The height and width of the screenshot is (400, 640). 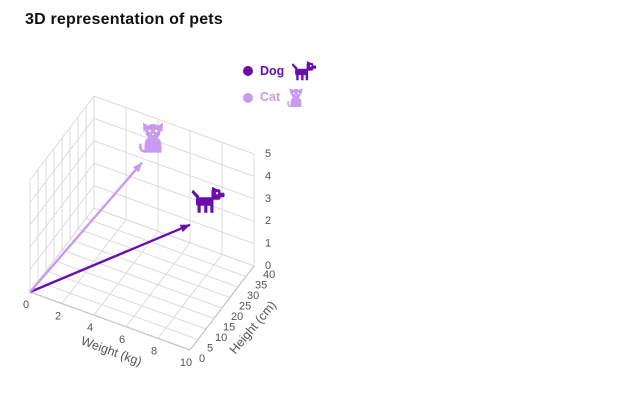 What do you see at coordinates (253, 296) in the screenshot?
I see `y-tick-label: 30` at bounding box center [253, 296].